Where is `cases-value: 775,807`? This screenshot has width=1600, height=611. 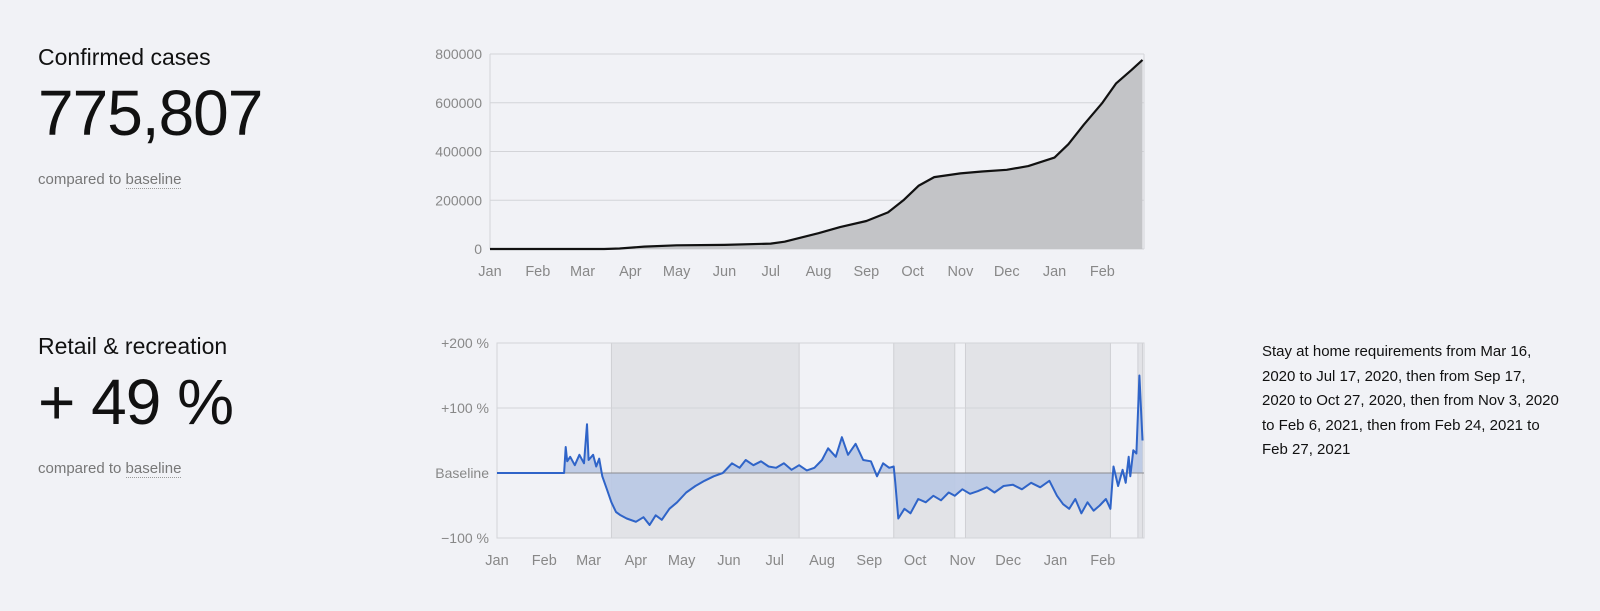 cases-value: 775,807 is located at coordinates (150, 113).